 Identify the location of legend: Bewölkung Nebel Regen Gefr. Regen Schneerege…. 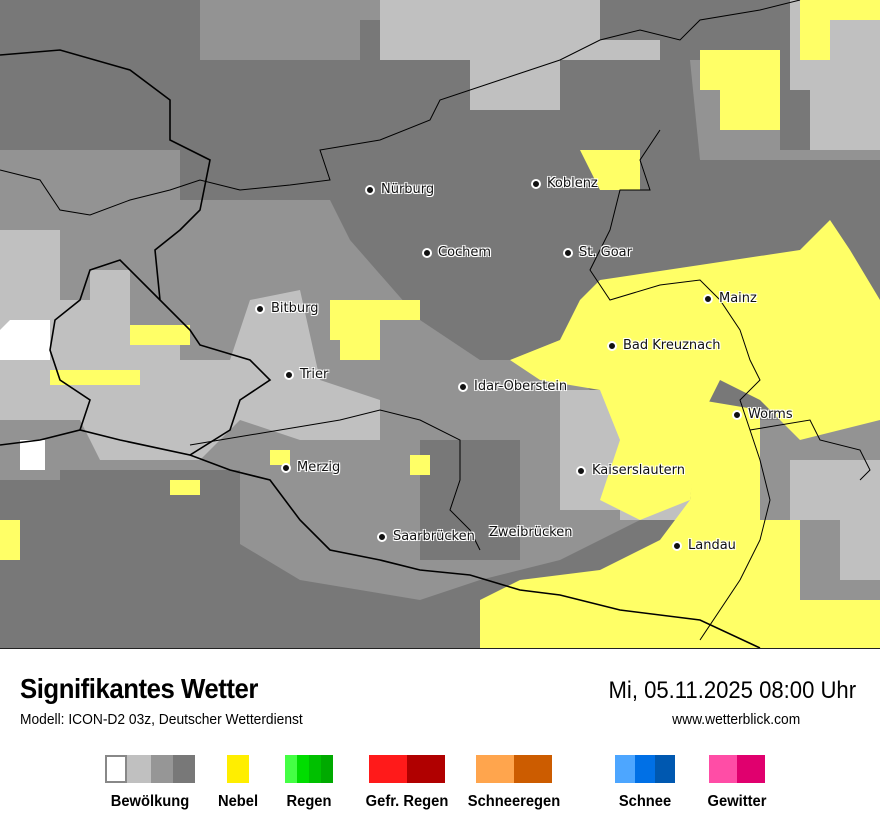
(440, 785).